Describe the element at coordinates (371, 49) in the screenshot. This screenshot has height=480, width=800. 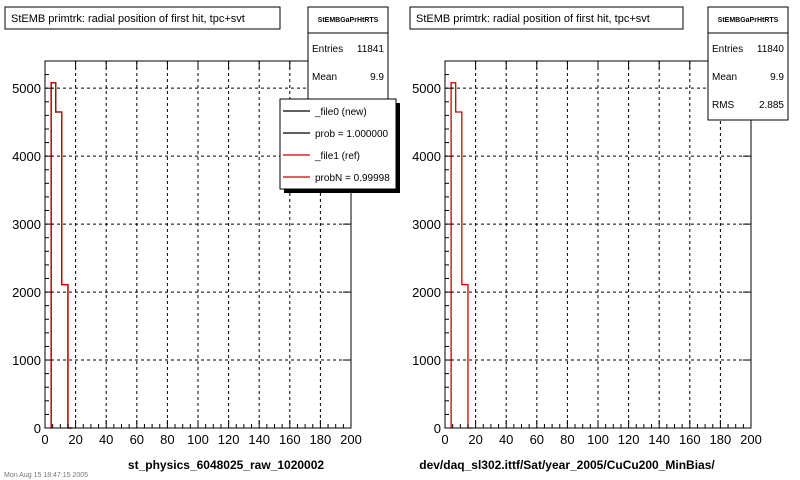
I see `stats-entries-value: 11841` at that location.